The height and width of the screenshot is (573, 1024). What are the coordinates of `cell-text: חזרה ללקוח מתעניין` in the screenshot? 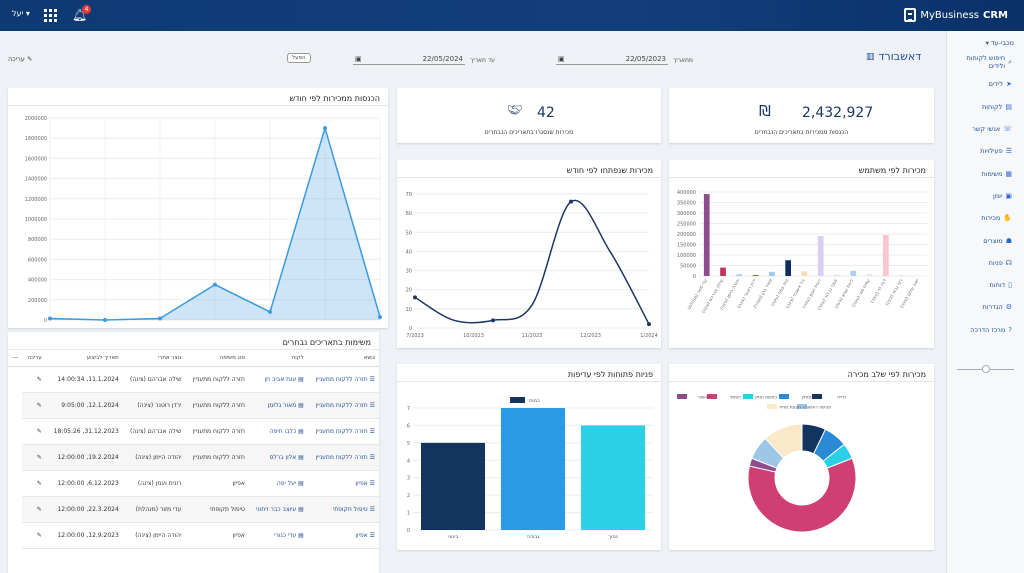 It's located at (218, 431).